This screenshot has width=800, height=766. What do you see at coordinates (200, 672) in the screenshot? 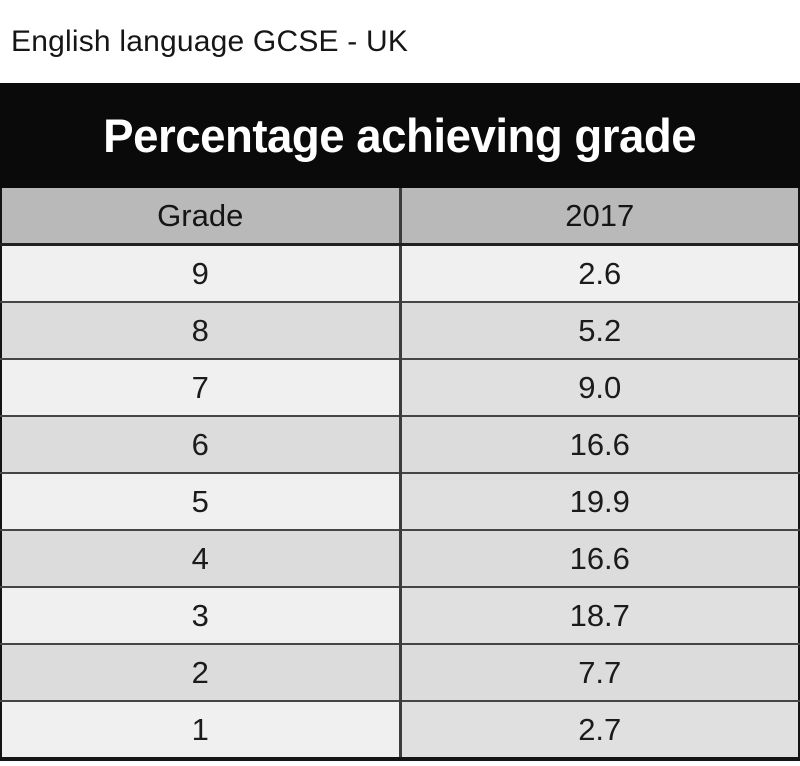
I see `grade-cell: 2` at bounding box center [200, 672].